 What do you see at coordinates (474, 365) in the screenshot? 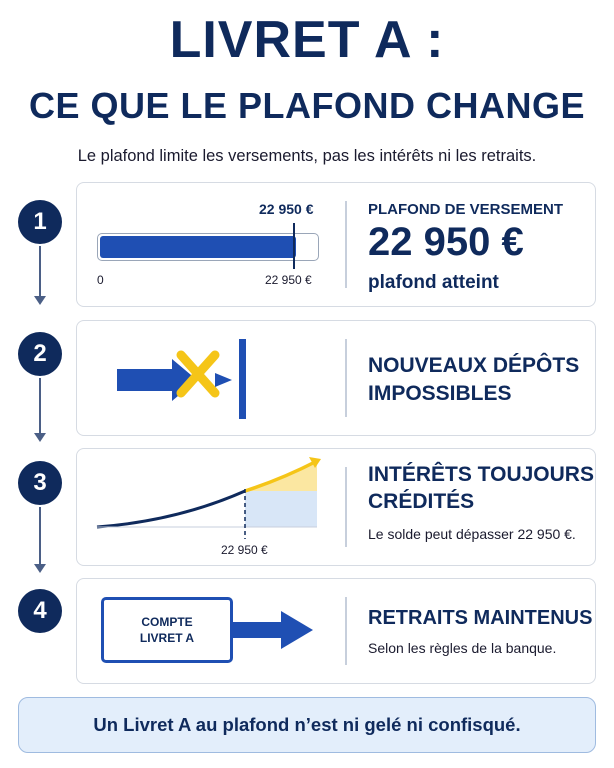
I see `step2-heading-line1: NOUVEAUX DÉPÔTS` at bounding box center [474, 365].